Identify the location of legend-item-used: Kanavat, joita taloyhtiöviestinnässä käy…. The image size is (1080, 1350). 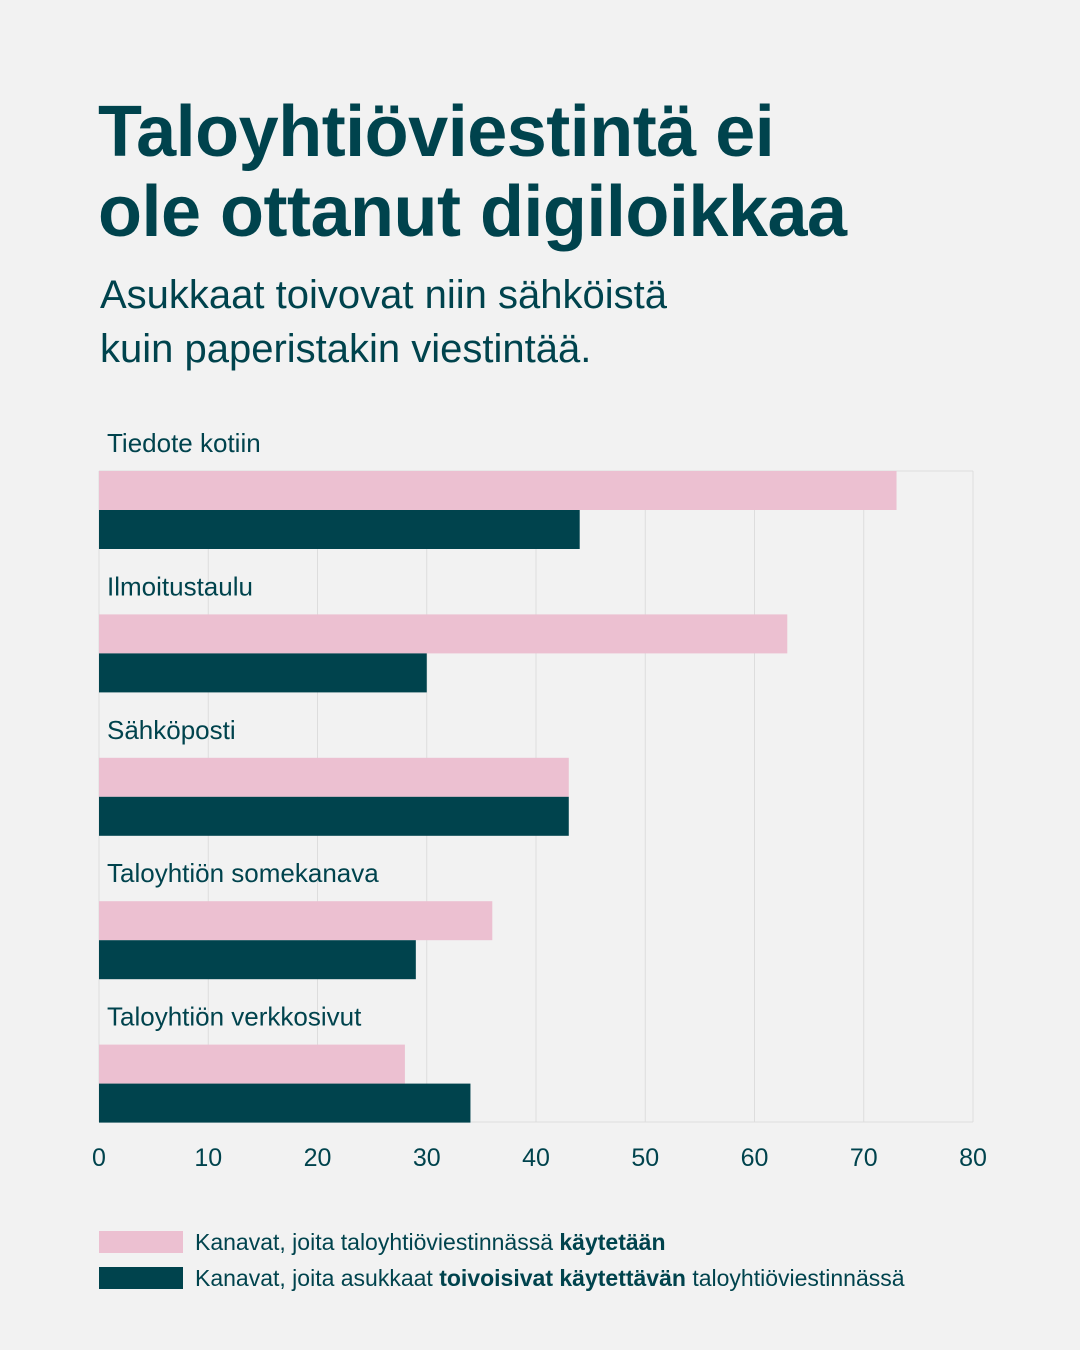
(579, 1242).